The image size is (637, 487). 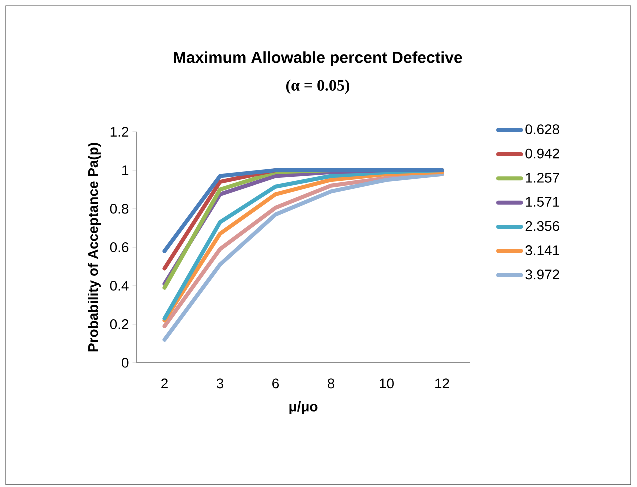 What do you see at coordinates (125, 171) in the screenshot?
I see `y-tick-label: 1` at bounding box center [125, 171].